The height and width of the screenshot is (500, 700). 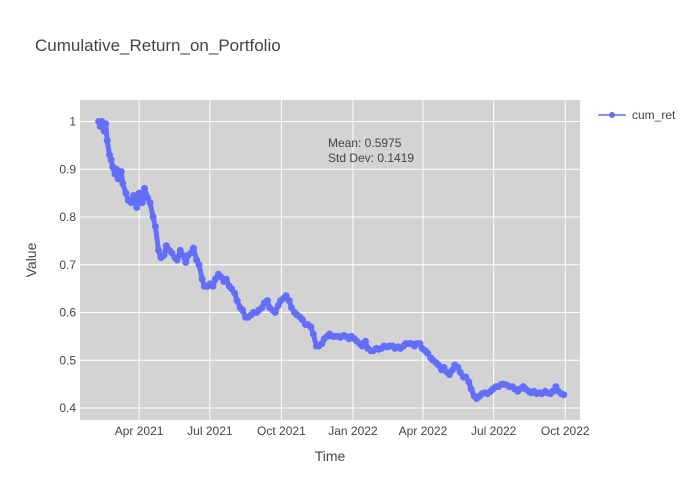 I want to click on x-tick-label: Oct 2021, so click(x=281, y=431).